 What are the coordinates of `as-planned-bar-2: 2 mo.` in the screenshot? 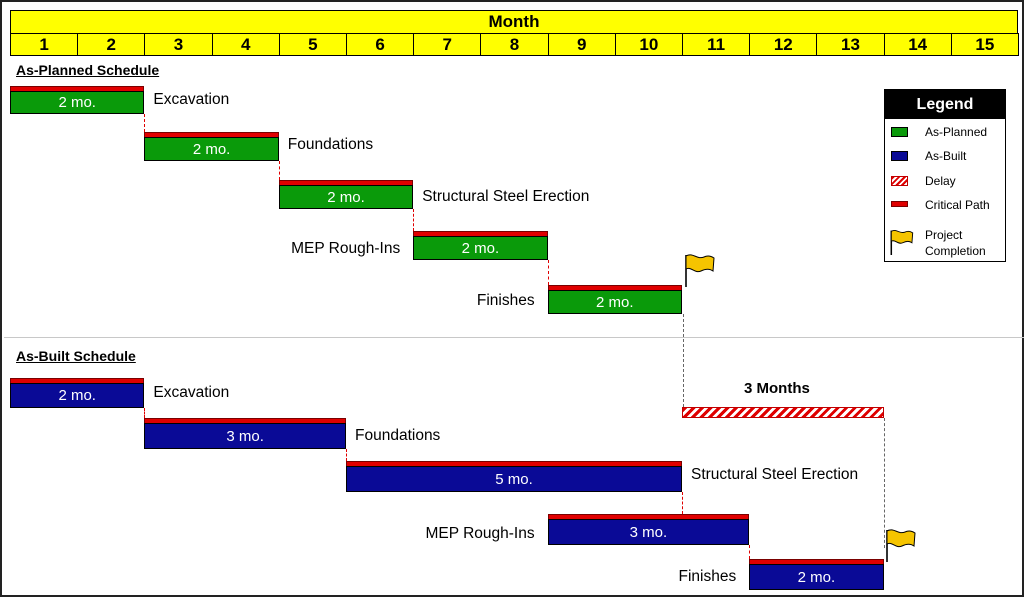 It's located at (211, 149).